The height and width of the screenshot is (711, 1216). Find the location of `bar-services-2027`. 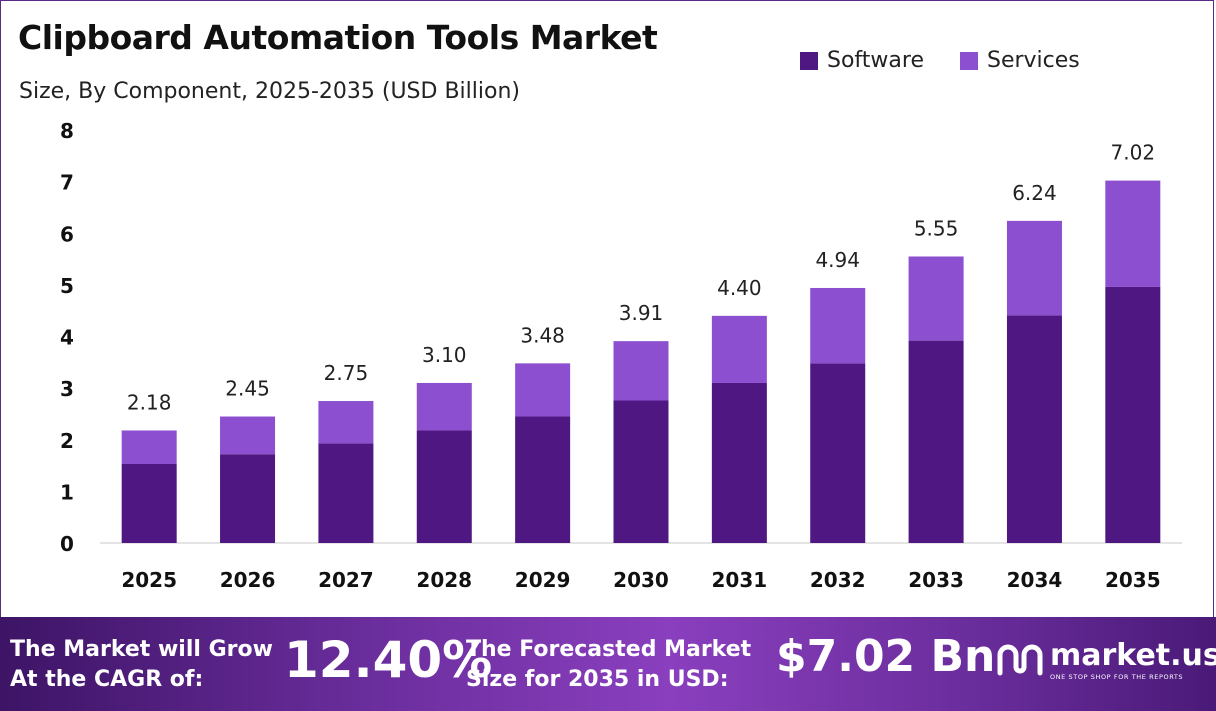

bar-services-2027 is located at coordinates (346, 422).